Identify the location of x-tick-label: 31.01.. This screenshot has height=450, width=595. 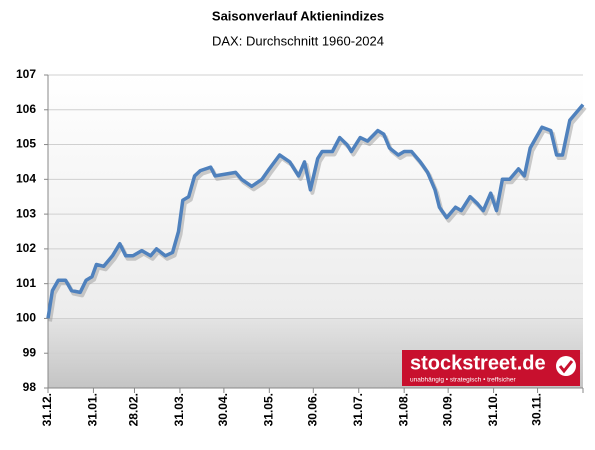
(93, 409).